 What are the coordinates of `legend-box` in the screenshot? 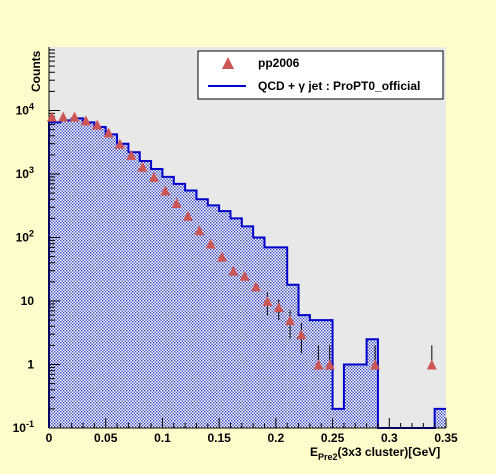 It's located at (320, 75).